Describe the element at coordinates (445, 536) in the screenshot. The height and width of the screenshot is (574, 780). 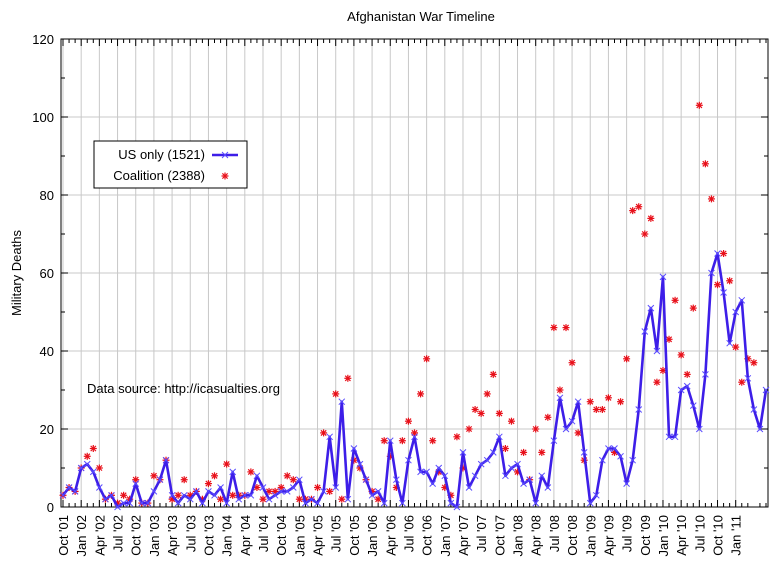
I see `x-tick-label: Jan '07` at that location.